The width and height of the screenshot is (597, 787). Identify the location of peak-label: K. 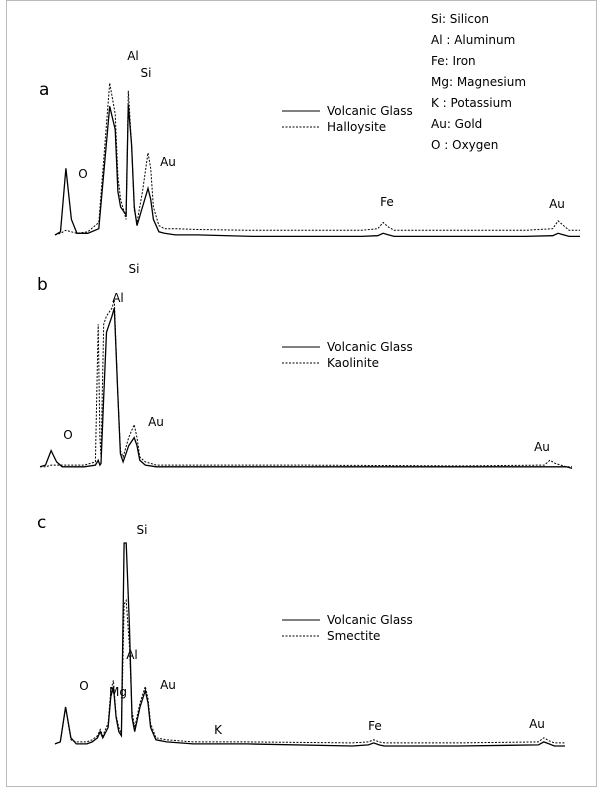
(218, 730).